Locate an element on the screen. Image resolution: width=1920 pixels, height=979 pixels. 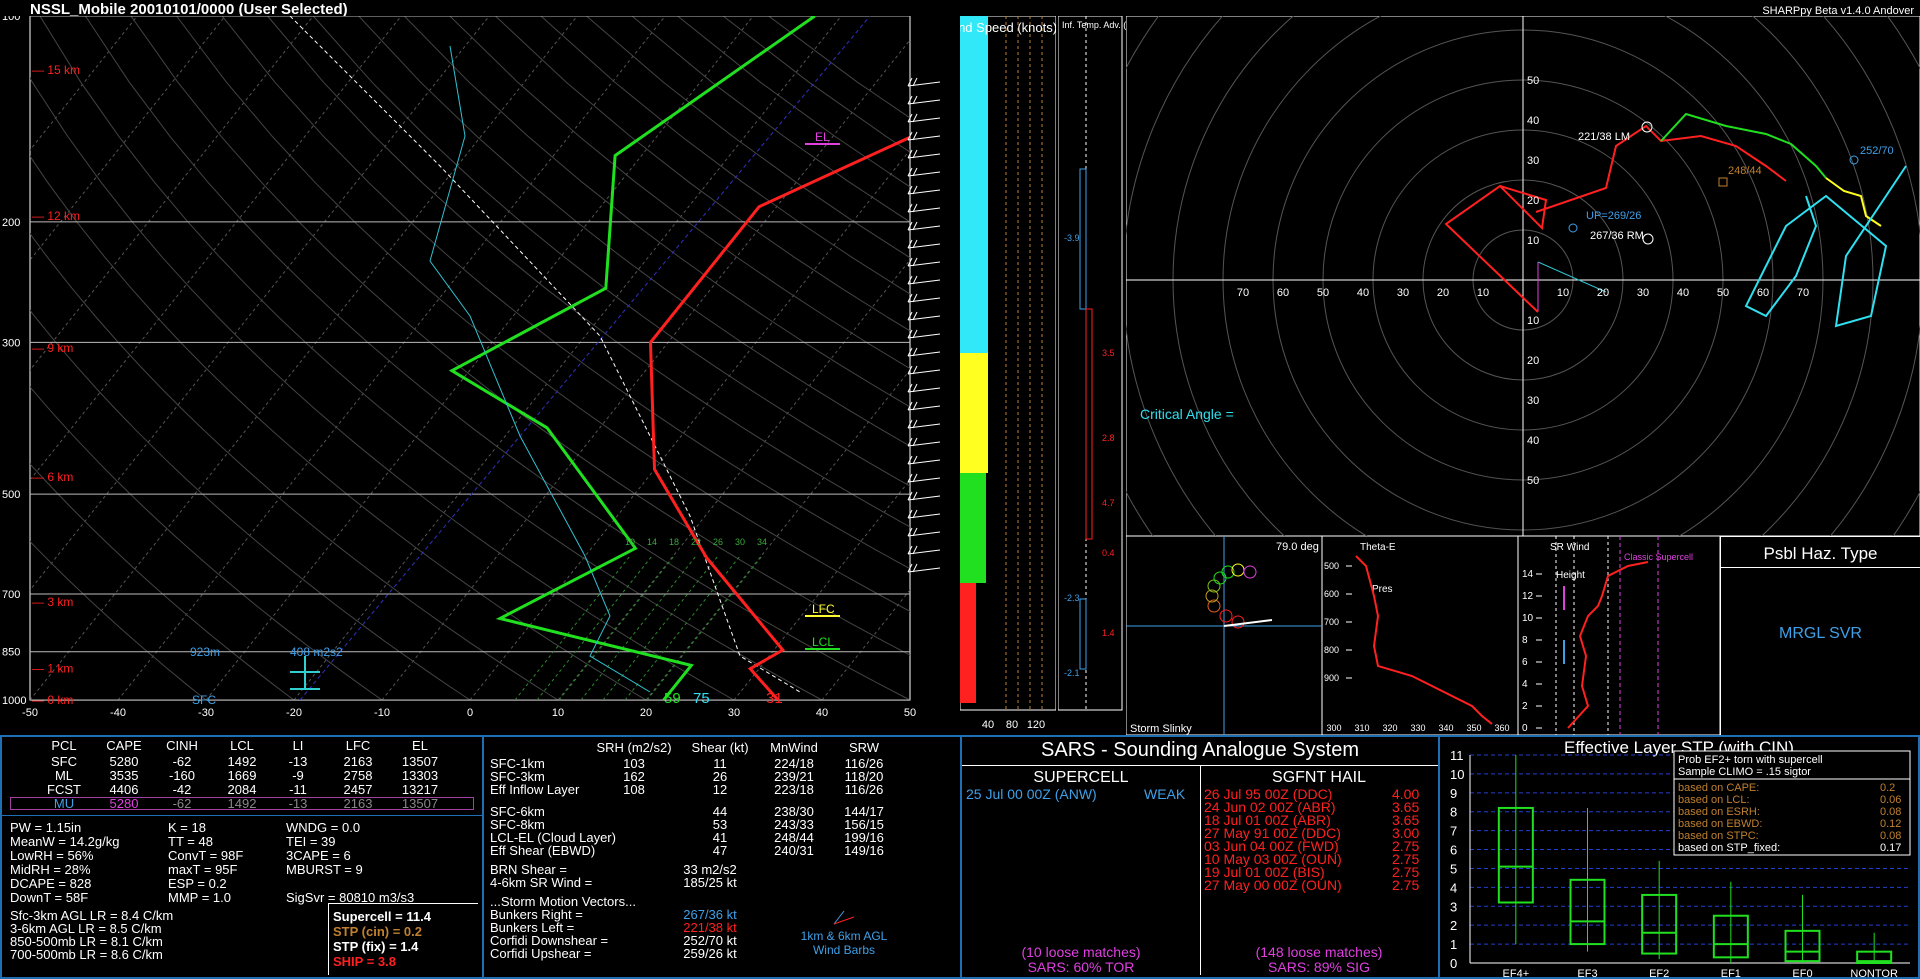
mixing-ratio-label: 14 is located at coordinates (652, 542).